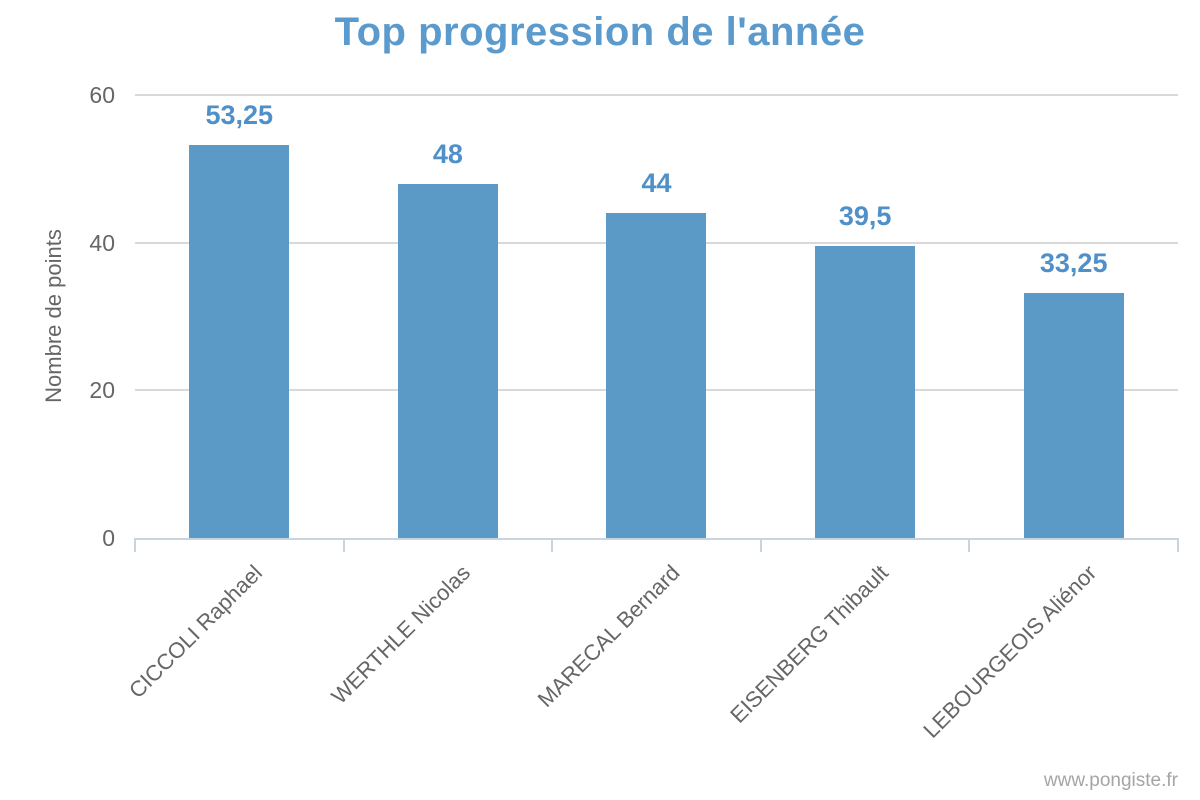 The image size is (1200, 800). I want to click on x-category-label-3: MARECAL Bernard, so click(608, 636).